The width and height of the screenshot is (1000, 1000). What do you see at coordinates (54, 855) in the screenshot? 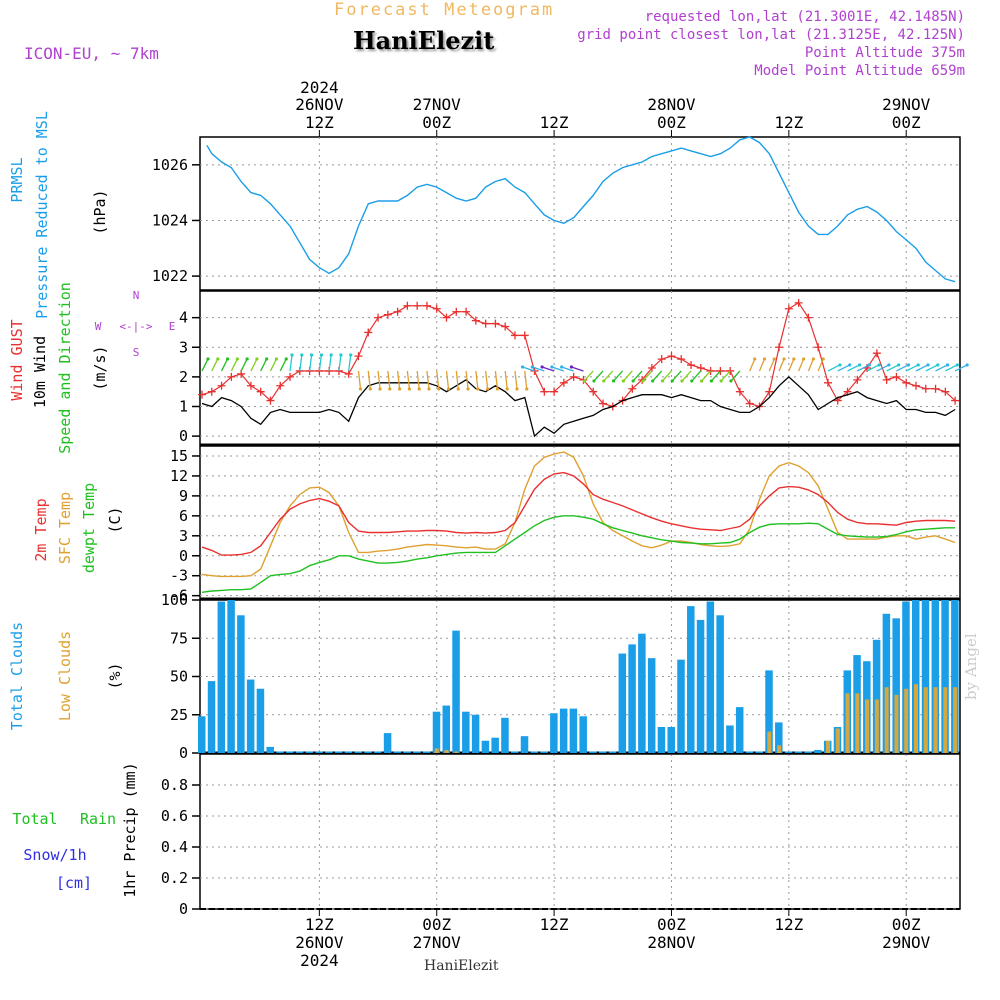
I see `legend-snow: Snow/1h` at bounding box center [54, 855].